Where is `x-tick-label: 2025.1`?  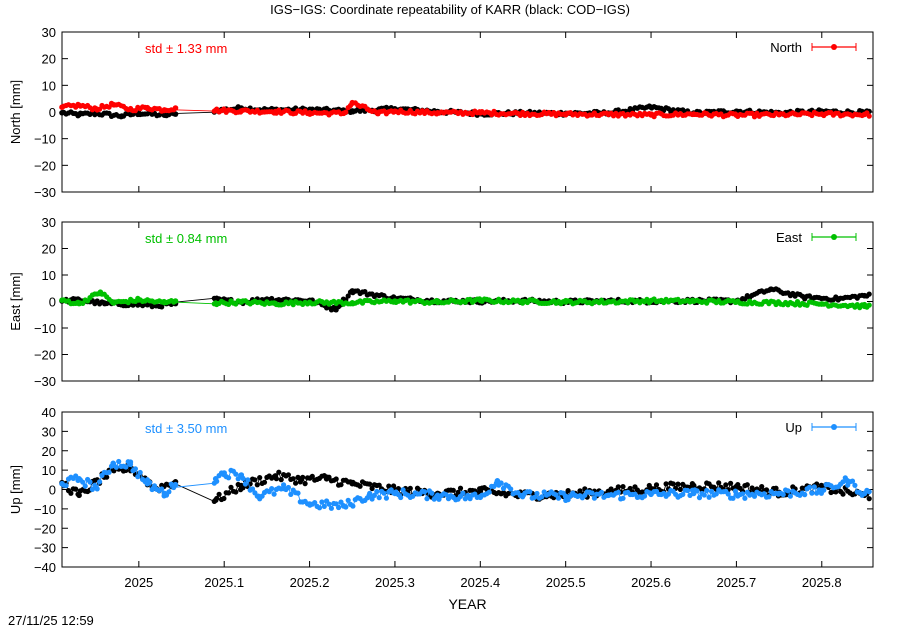
x-tick-label: 2025.1 is located at coordinates (224, 582).